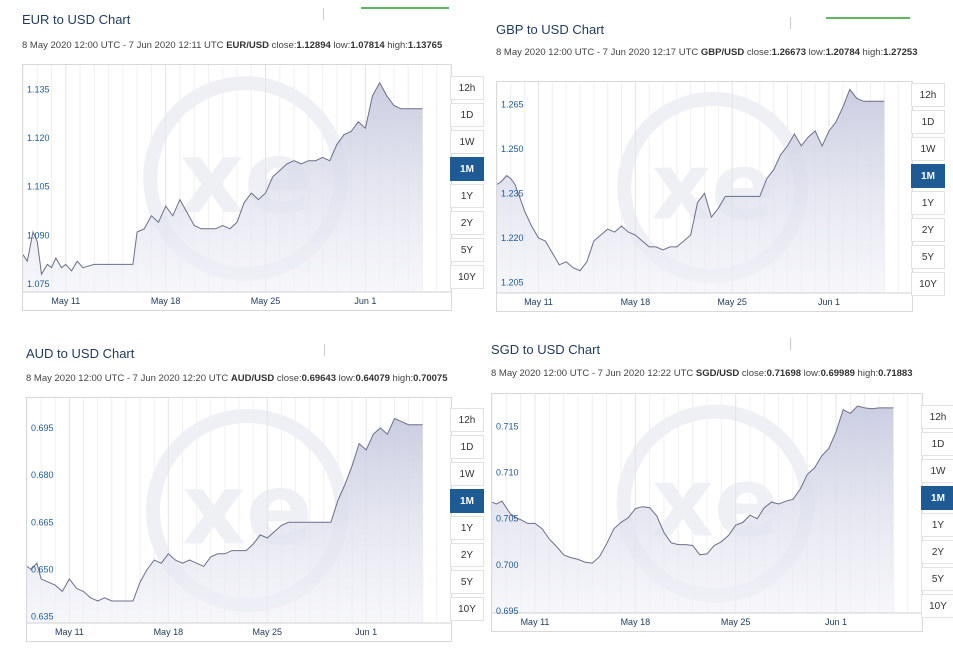 The height and width of the screenshot is (664, 953). What do you see at coordinates (900, 52) in the screenshot?
I see `high-value: 1.27253` at bounding box center [900, 52].